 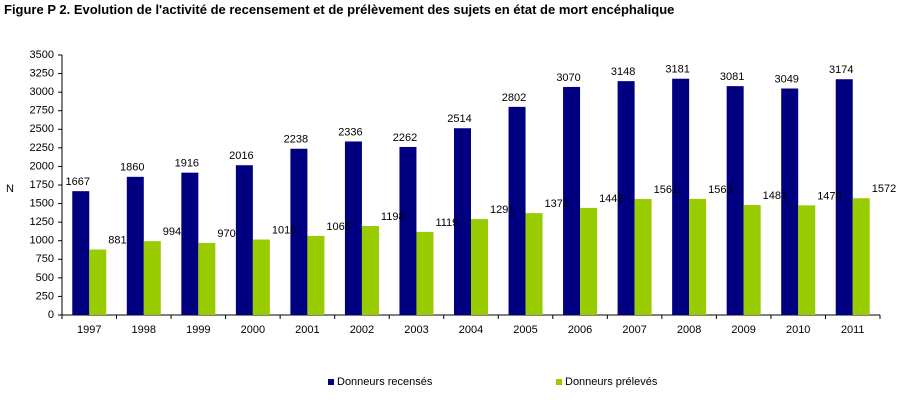 I want to click on legend-item-preleves: Donneurs prélevés, so click(x=606, y=382).